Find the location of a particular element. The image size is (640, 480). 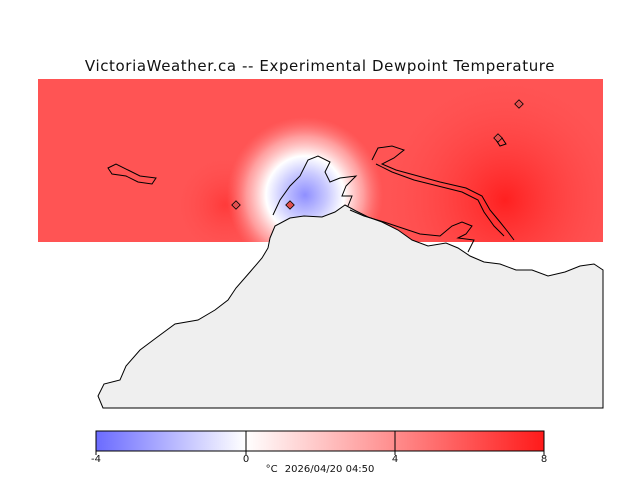

coast-inlet is located at coordinates (440, 200).